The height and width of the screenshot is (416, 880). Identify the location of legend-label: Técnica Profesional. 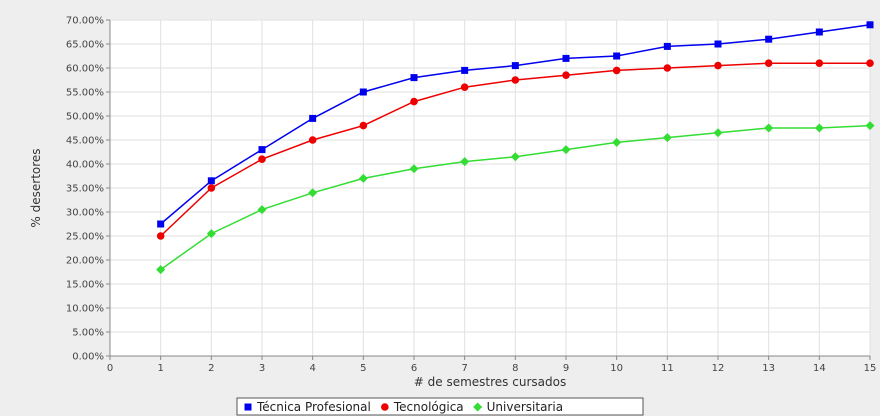
(313, 407).